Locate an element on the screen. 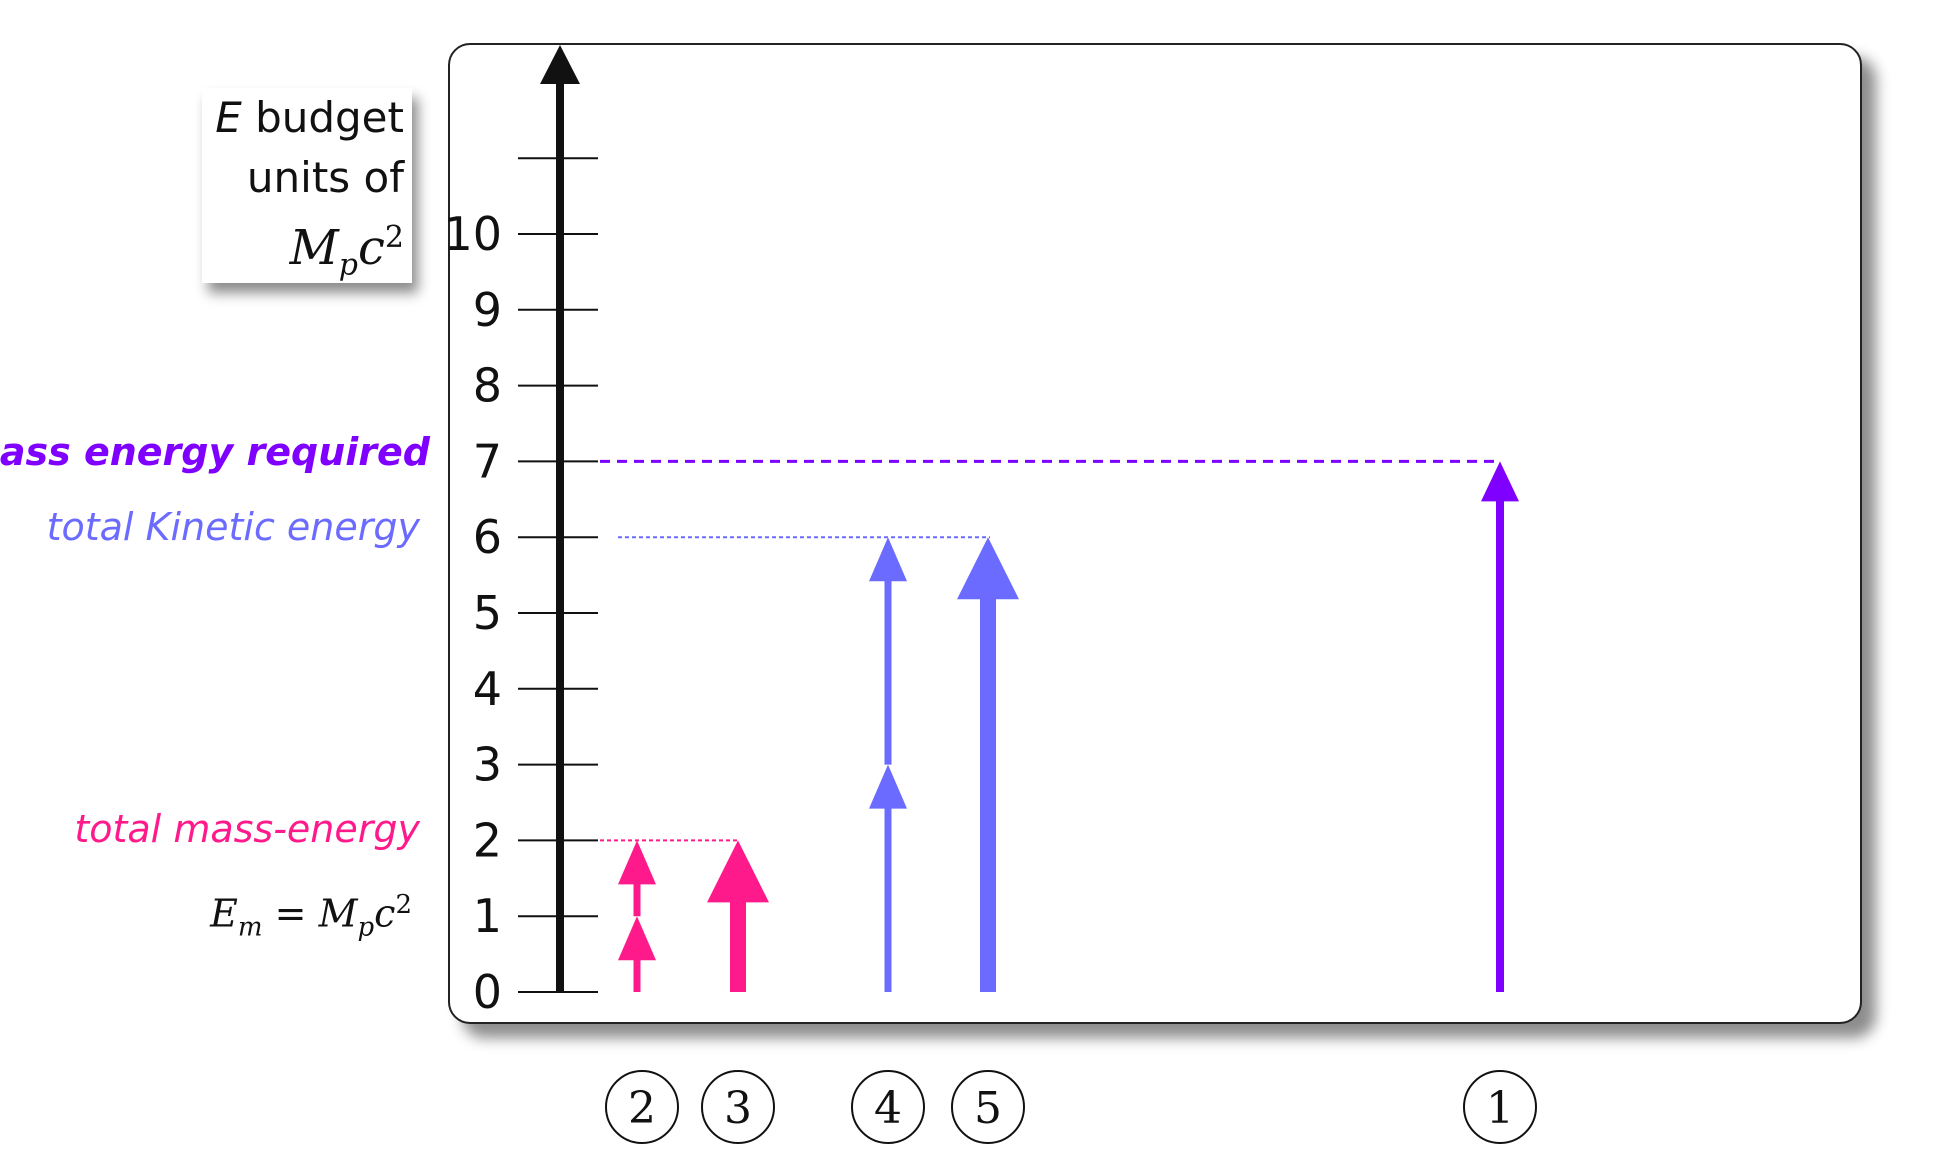 This screenshot has height=1152, width=1940. total-kinetic-energy-label: total Kinetic energy is located at coordinates (233, 527).